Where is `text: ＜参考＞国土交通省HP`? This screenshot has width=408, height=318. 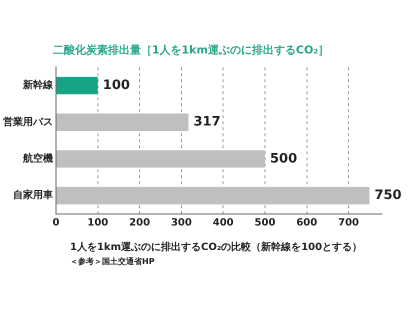 text: ＜参考＞国土交通省HP is located at coordinates (112, 261).